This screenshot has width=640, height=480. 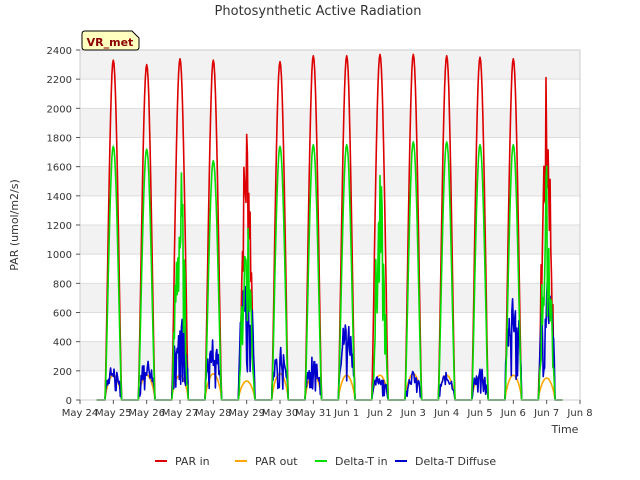 I want to click on y-tick-label: 1200, so click(x=59, y=226).